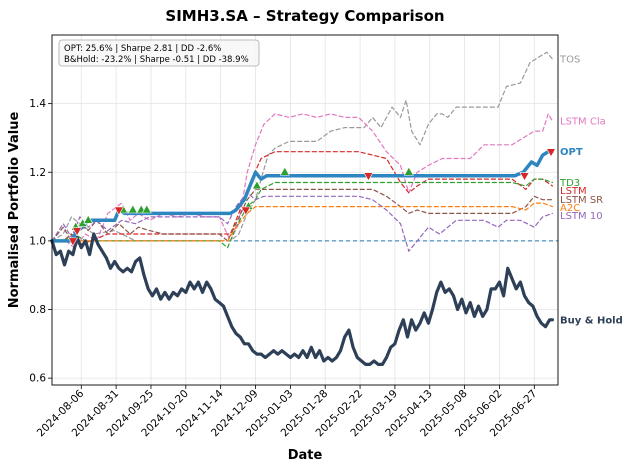 This screenshot has width=630, height=470. I want to click on y-axis-ticks: 0.6 0.8 1.0 1.2 1.4, so click(40, 241).